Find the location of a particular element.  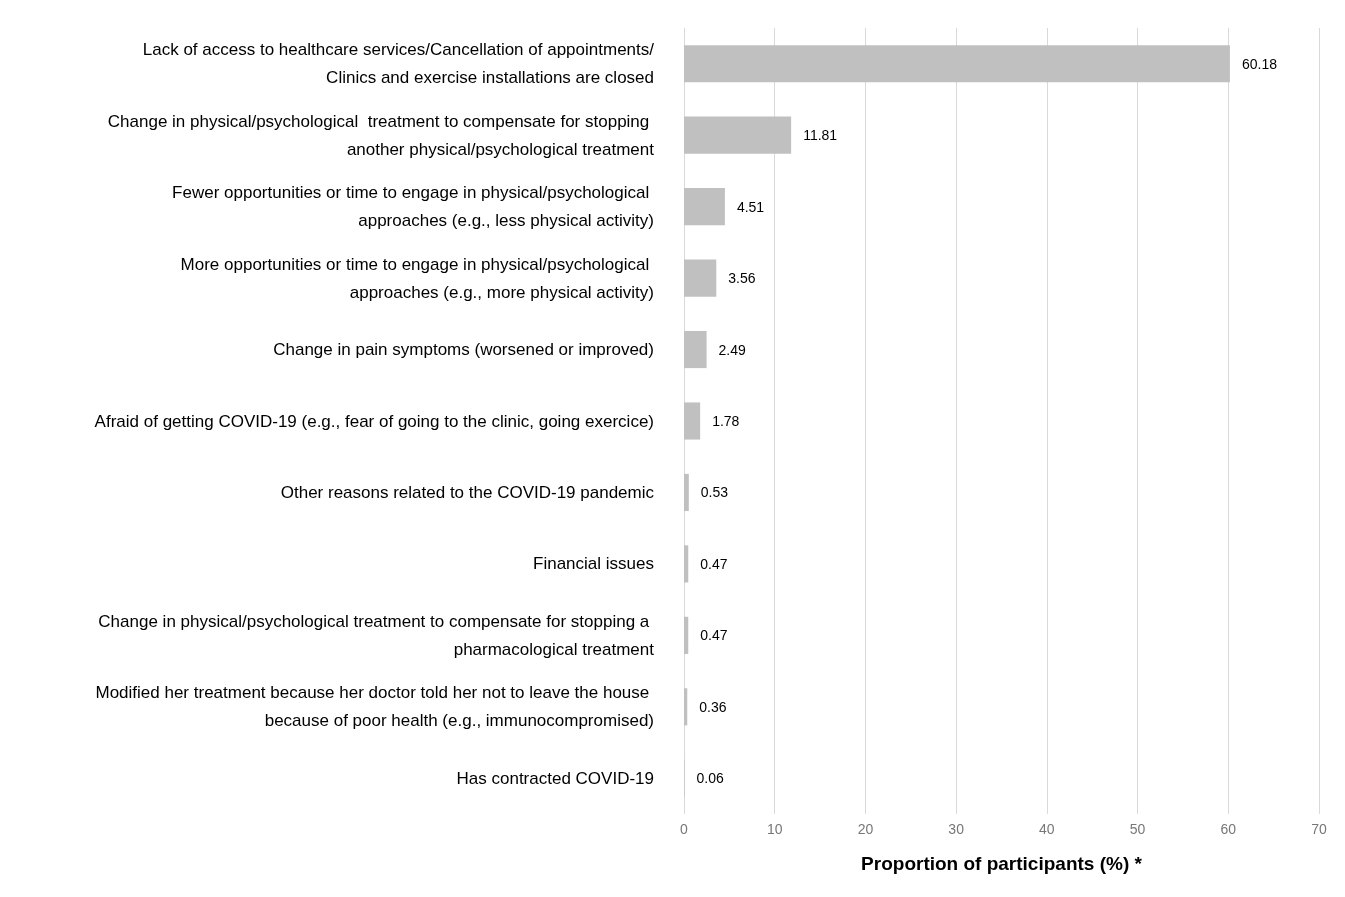

y-tick-label: Change in physical/psychological treatment to compensate for stopping a pharmacological treatment is located at coordinates (376, 635).